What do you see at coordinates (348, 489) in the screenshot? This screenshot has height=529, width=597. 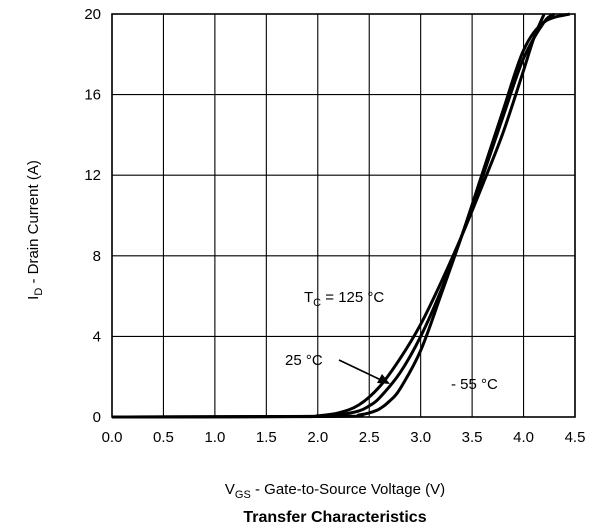 I see `x-axis-label-rest: - Gate-to-Source Voltage (V)` at bounding box center [348, 489].